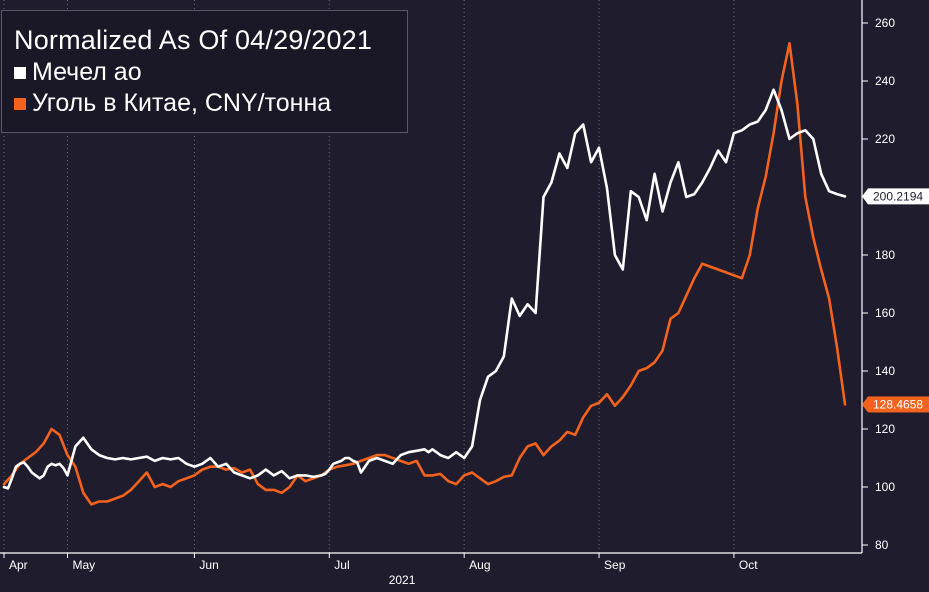  I want to click on y-tick-label: 160, so click(885, 313).